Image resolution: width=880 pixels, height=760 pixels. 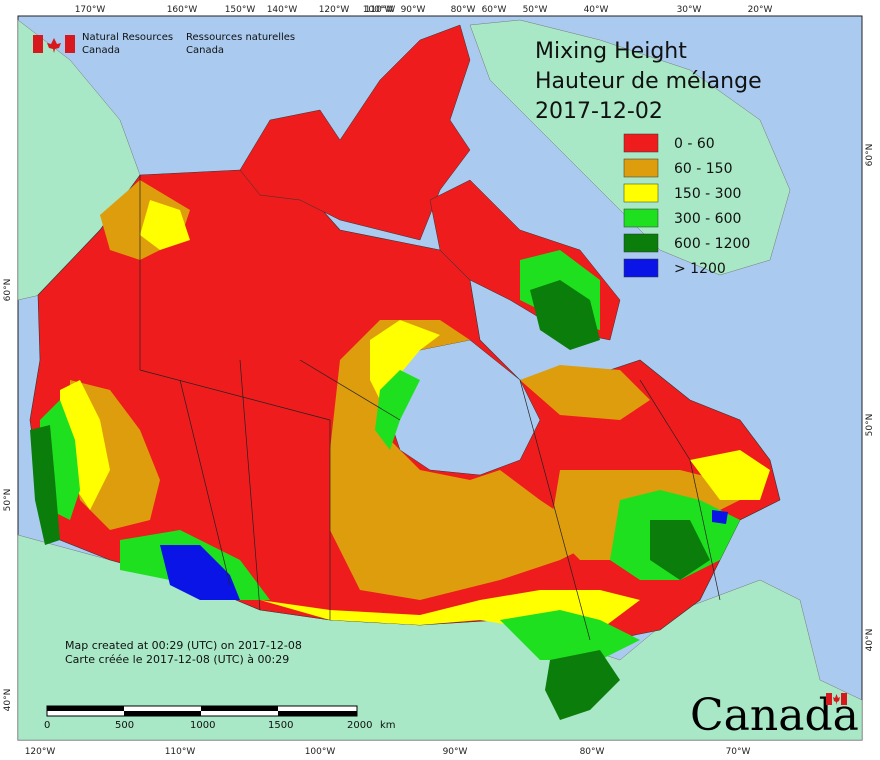 I want to click on agency-en-2: Canada, so click(x=101, y=50).